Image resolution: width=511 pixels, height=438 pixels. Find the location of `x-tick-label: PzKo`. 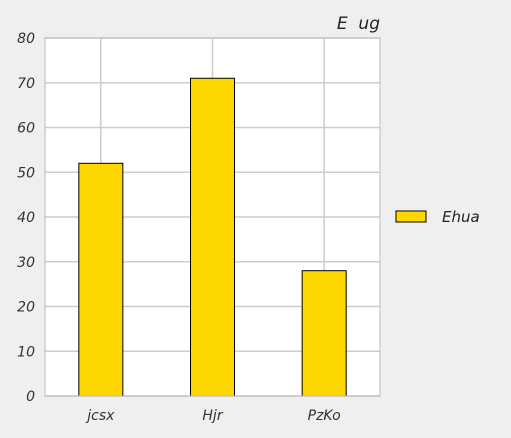

x-tick-label: PzKo is located at coordinates (324, 416).